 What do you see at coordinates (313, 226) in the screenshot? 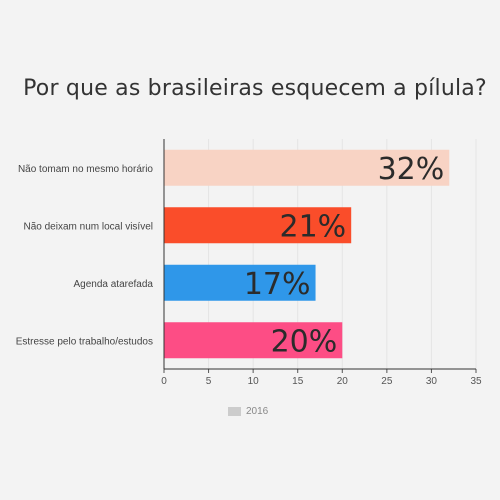
I see `data-label: 21%` at bounding box center [313, 226].